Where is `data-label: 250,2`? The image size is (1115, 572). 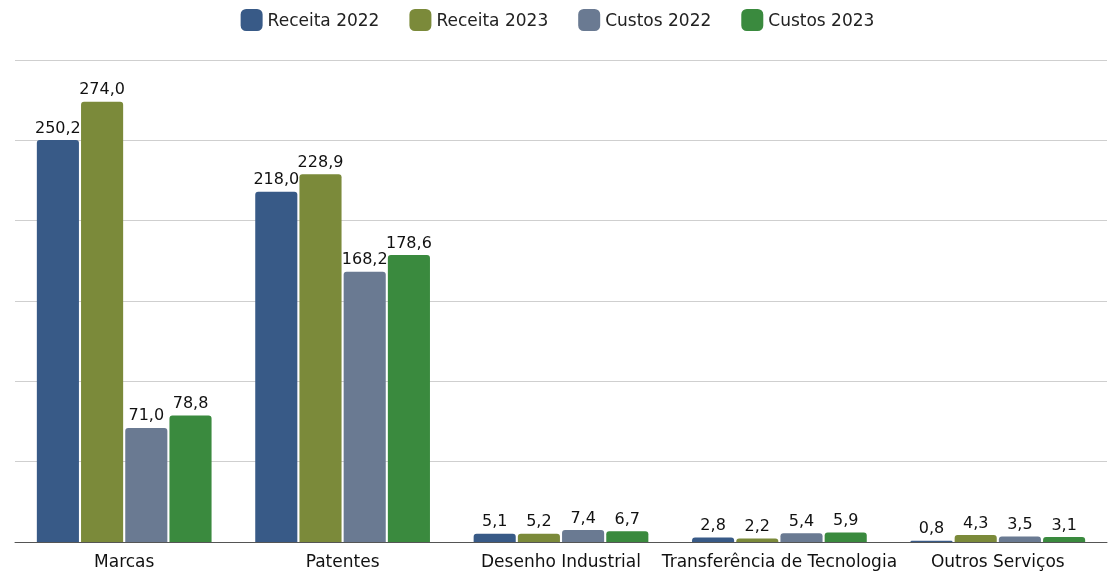 data-label: 250,2 is located at coordinates (57, 127).